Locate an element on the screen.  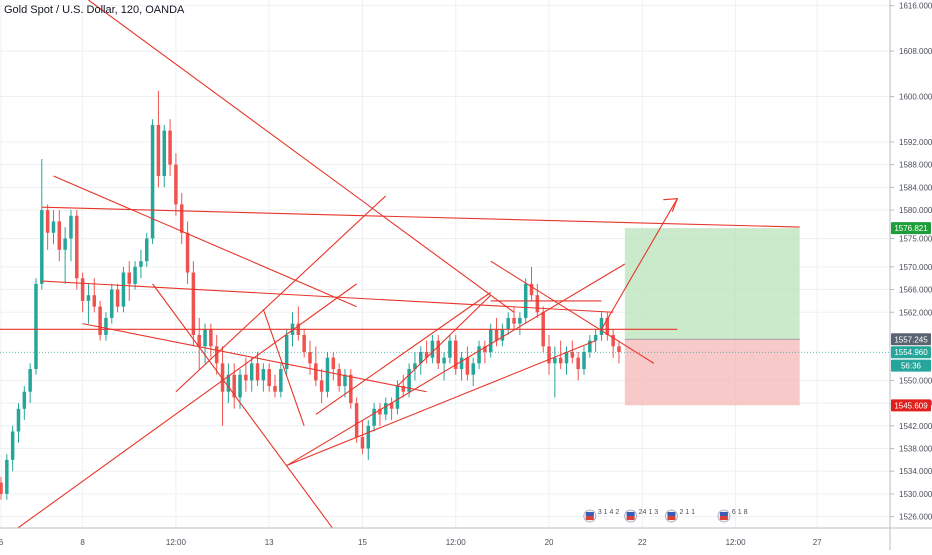
price-tag-current: 56:36 is located at coordinates (911, 365).